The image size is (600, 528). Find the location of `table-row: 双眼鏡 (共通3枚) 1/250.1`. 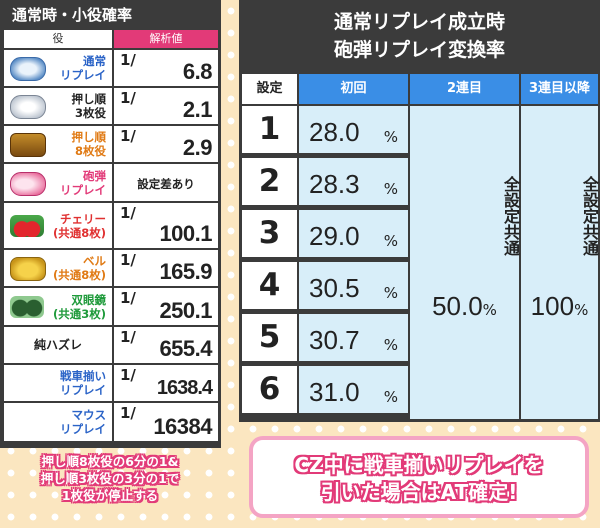

table-row: 双眼鏡 (共通3枚) 1/250.1 is located at coordinates (111, 306).